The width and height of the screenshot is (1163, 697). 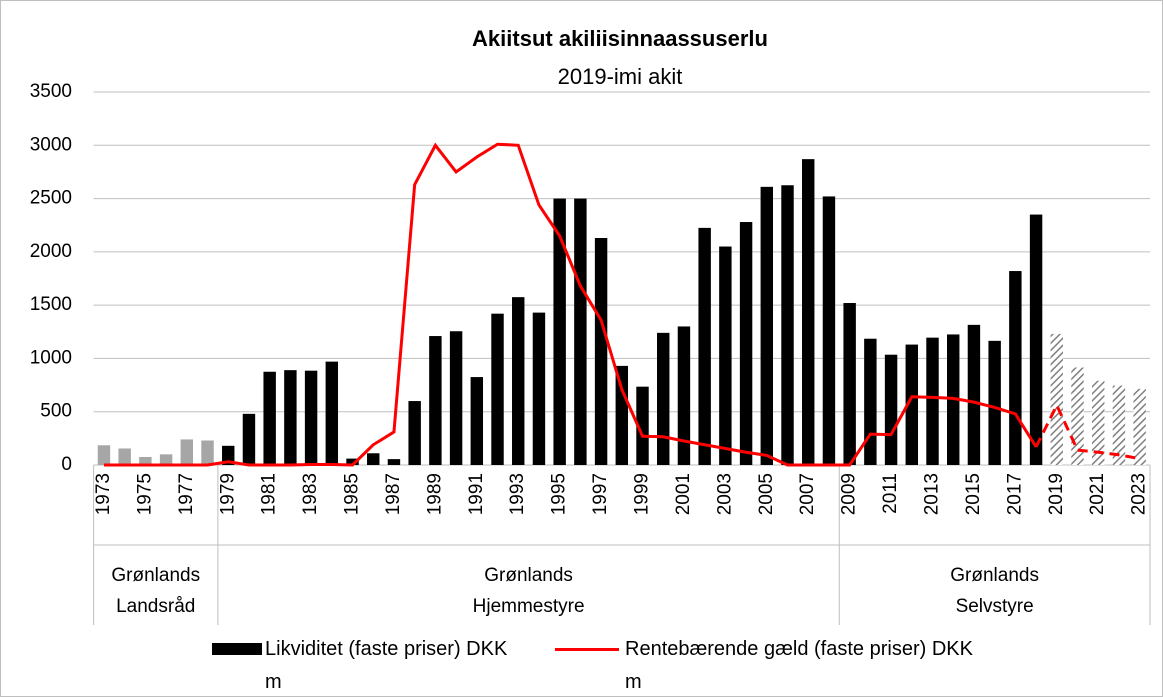 I want to click on x-tick-label: 1993, so click(x=517, y=494).